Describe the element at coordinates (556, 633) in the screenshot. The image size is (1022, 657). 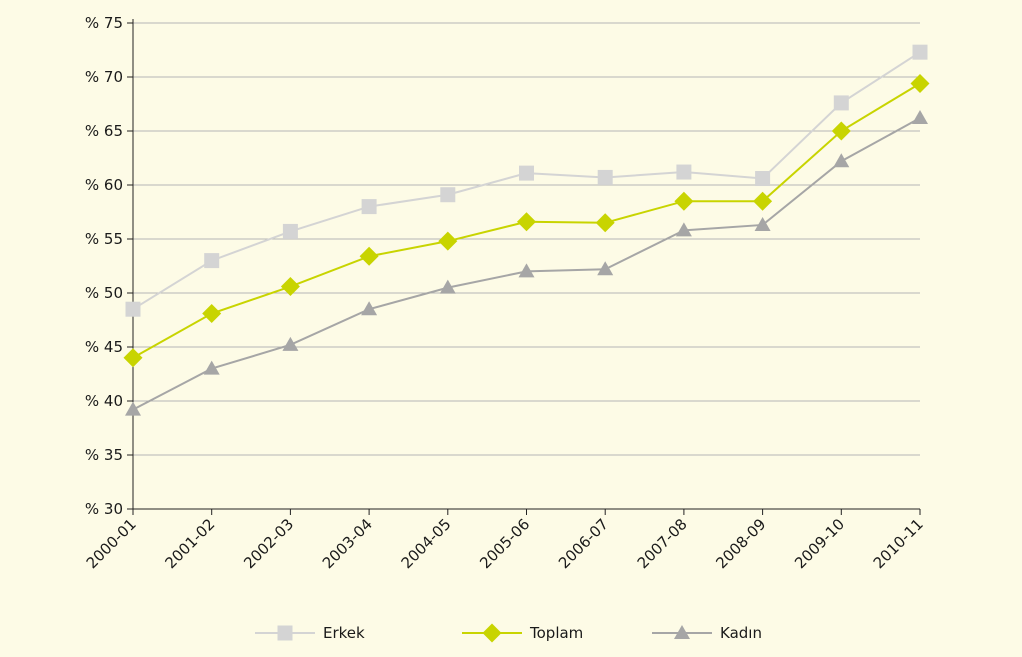
I see `legend-label-toplam: Toplam` at that location.